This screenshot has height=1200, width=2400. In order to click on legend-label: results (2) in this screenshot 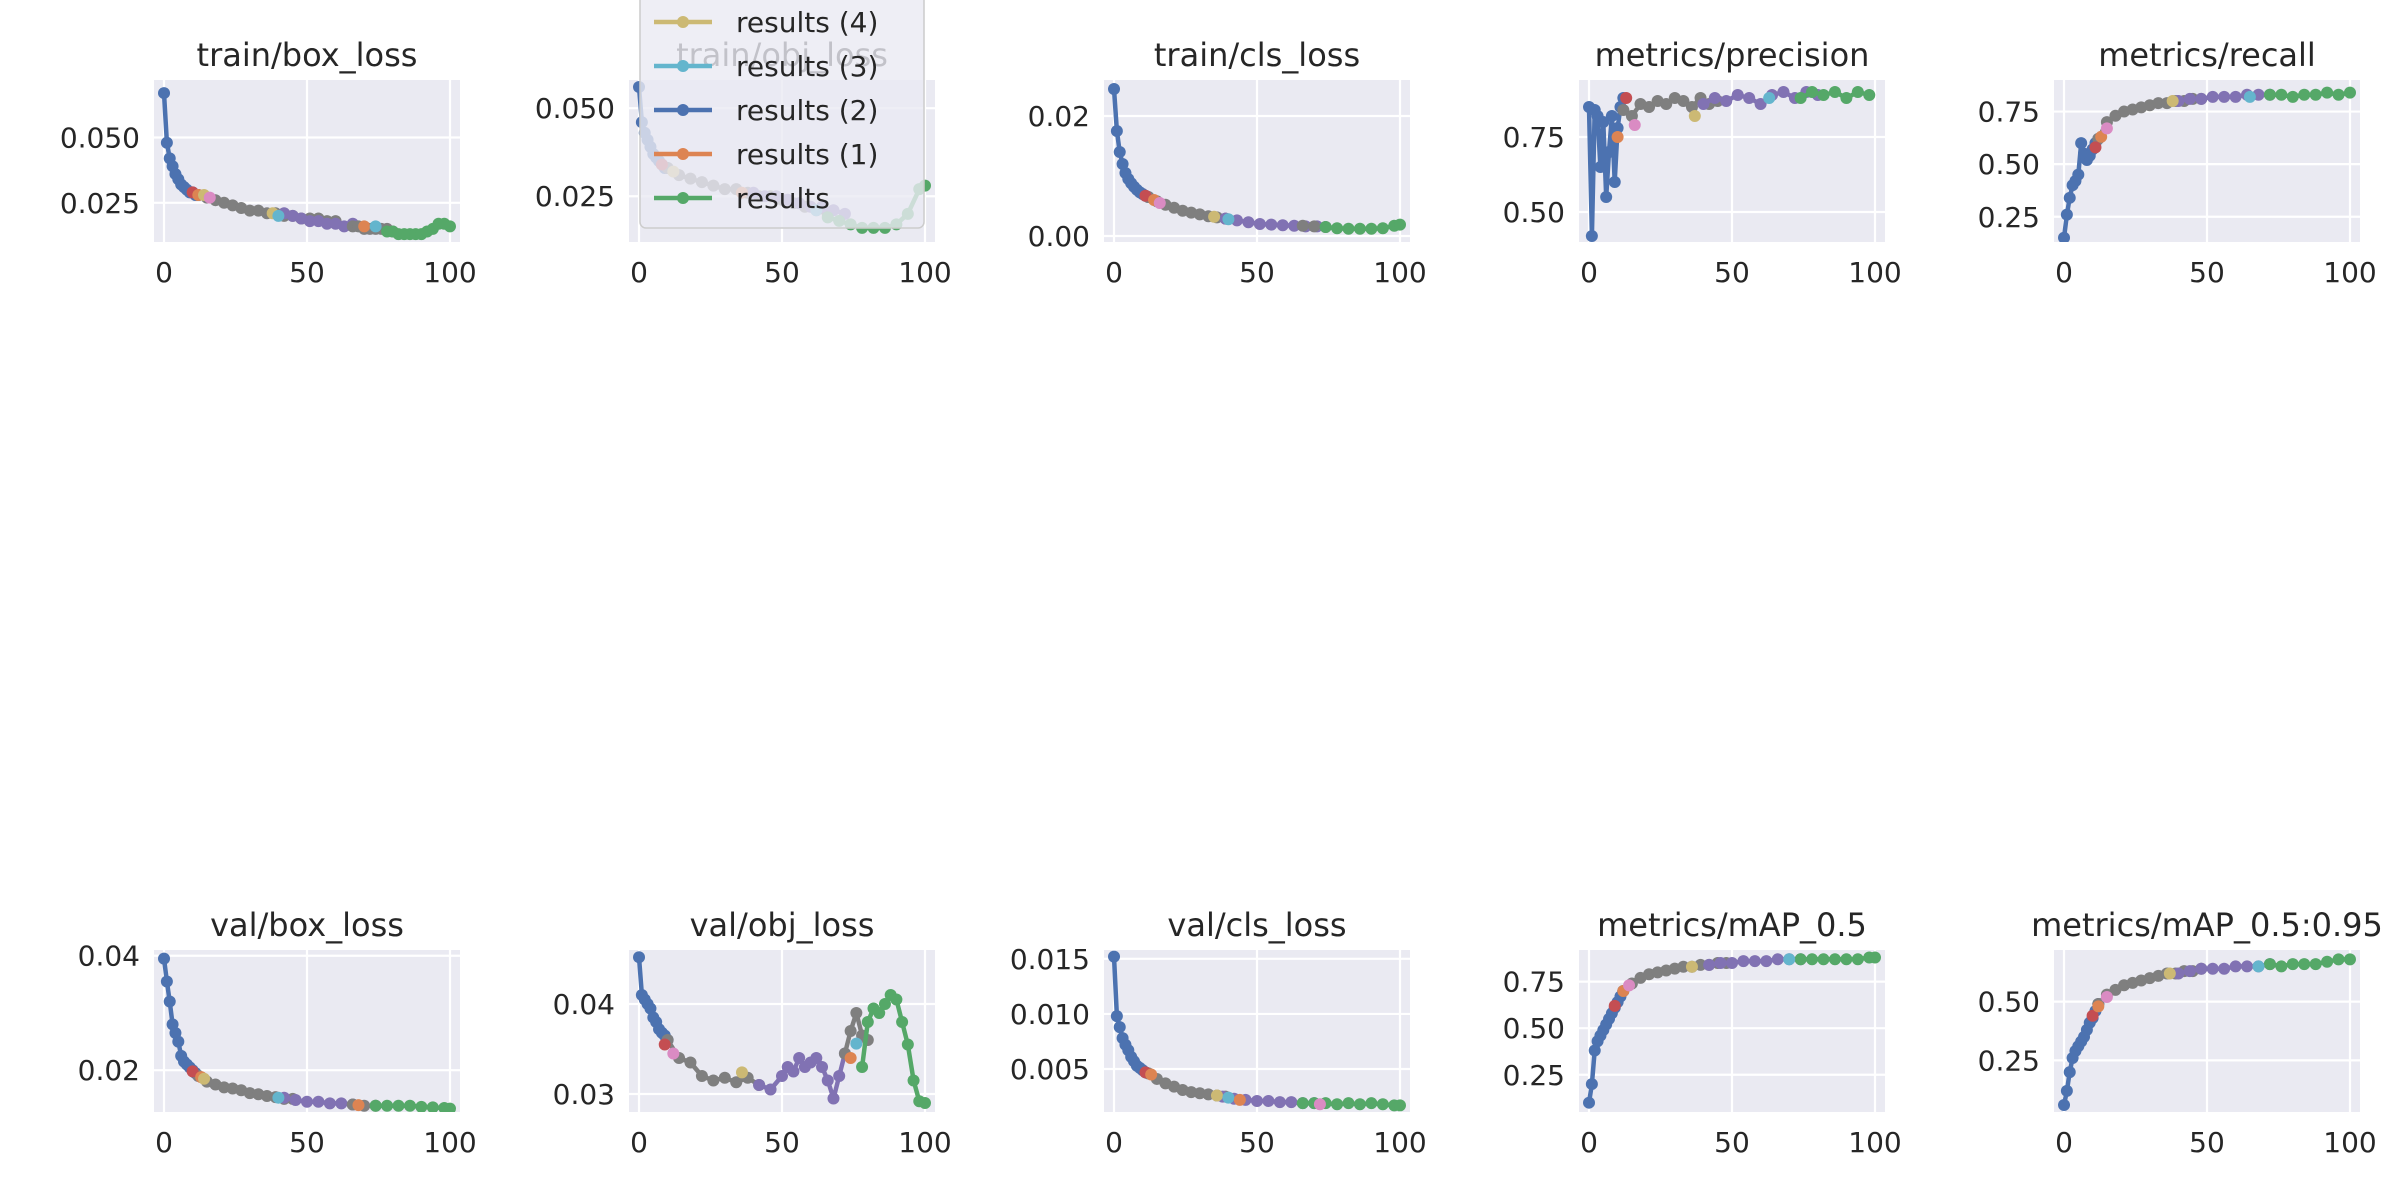, I will do `click(807, 110)`.